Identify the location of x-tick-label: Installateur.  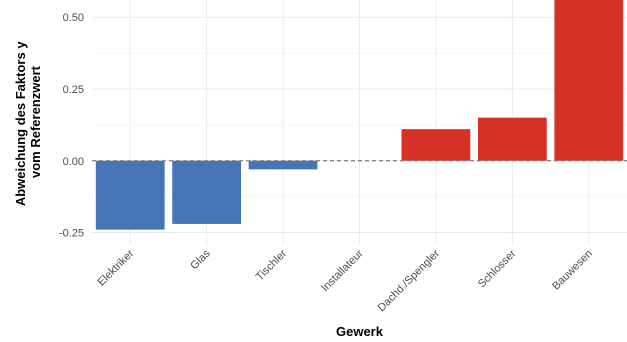
(342, 270).